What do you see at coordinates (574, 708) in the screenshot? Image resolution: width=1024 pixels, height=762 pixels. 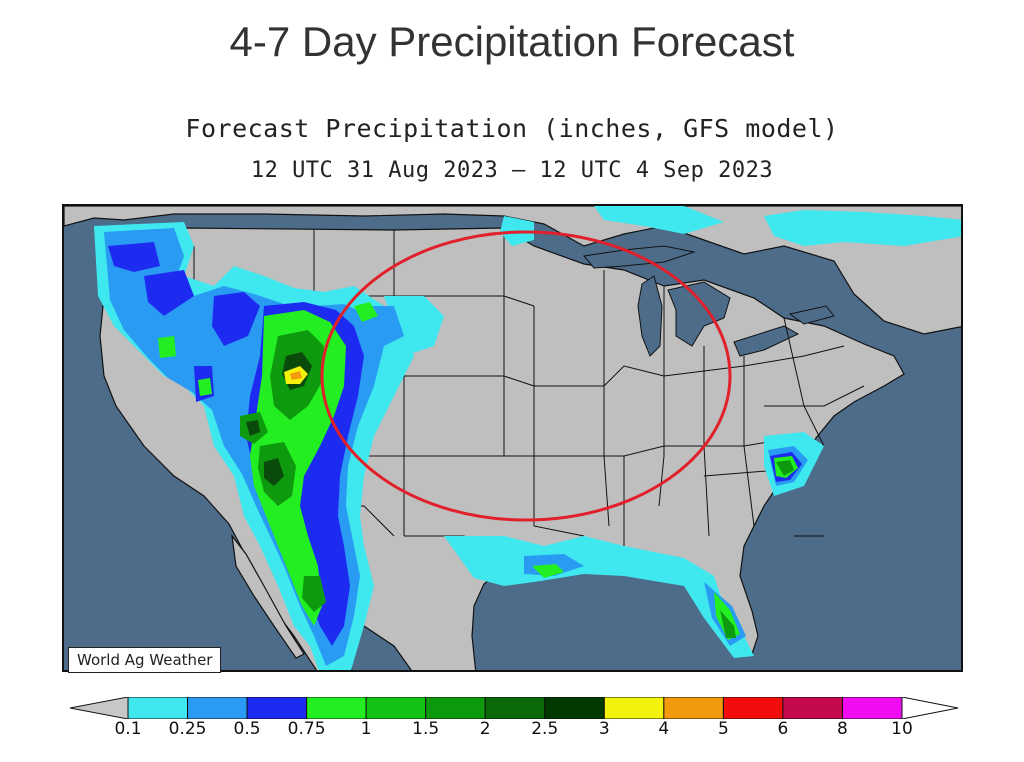 I see `scale-cell-2.5` at bounding box center [574, 708].